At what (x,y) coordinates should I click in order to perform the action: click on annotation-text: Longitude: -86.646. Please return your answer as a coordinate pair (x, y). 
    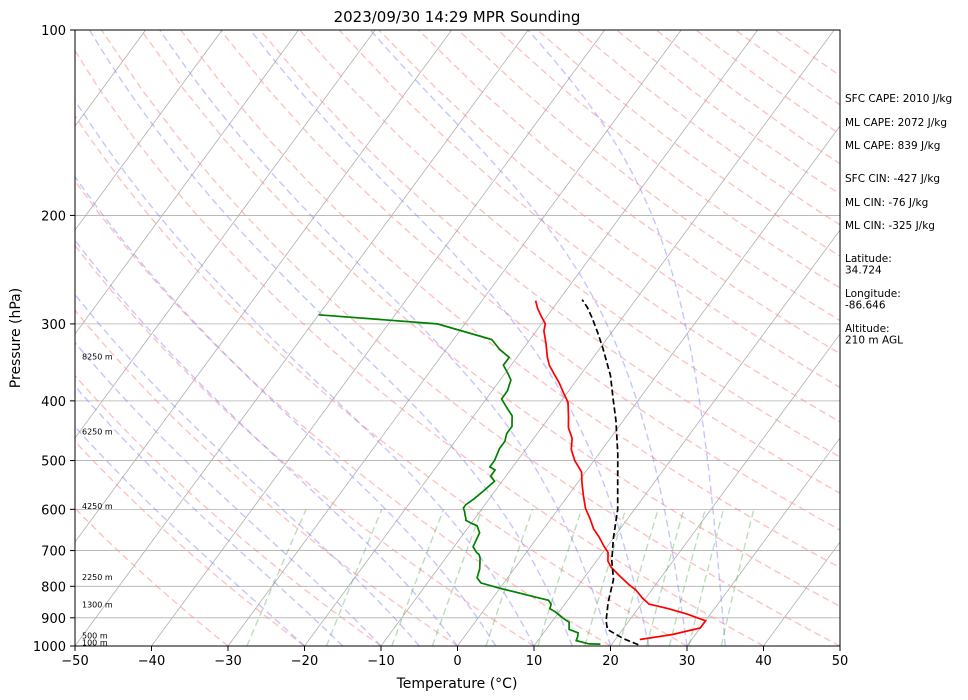
    Looking at the image, I should click on (873, 300).